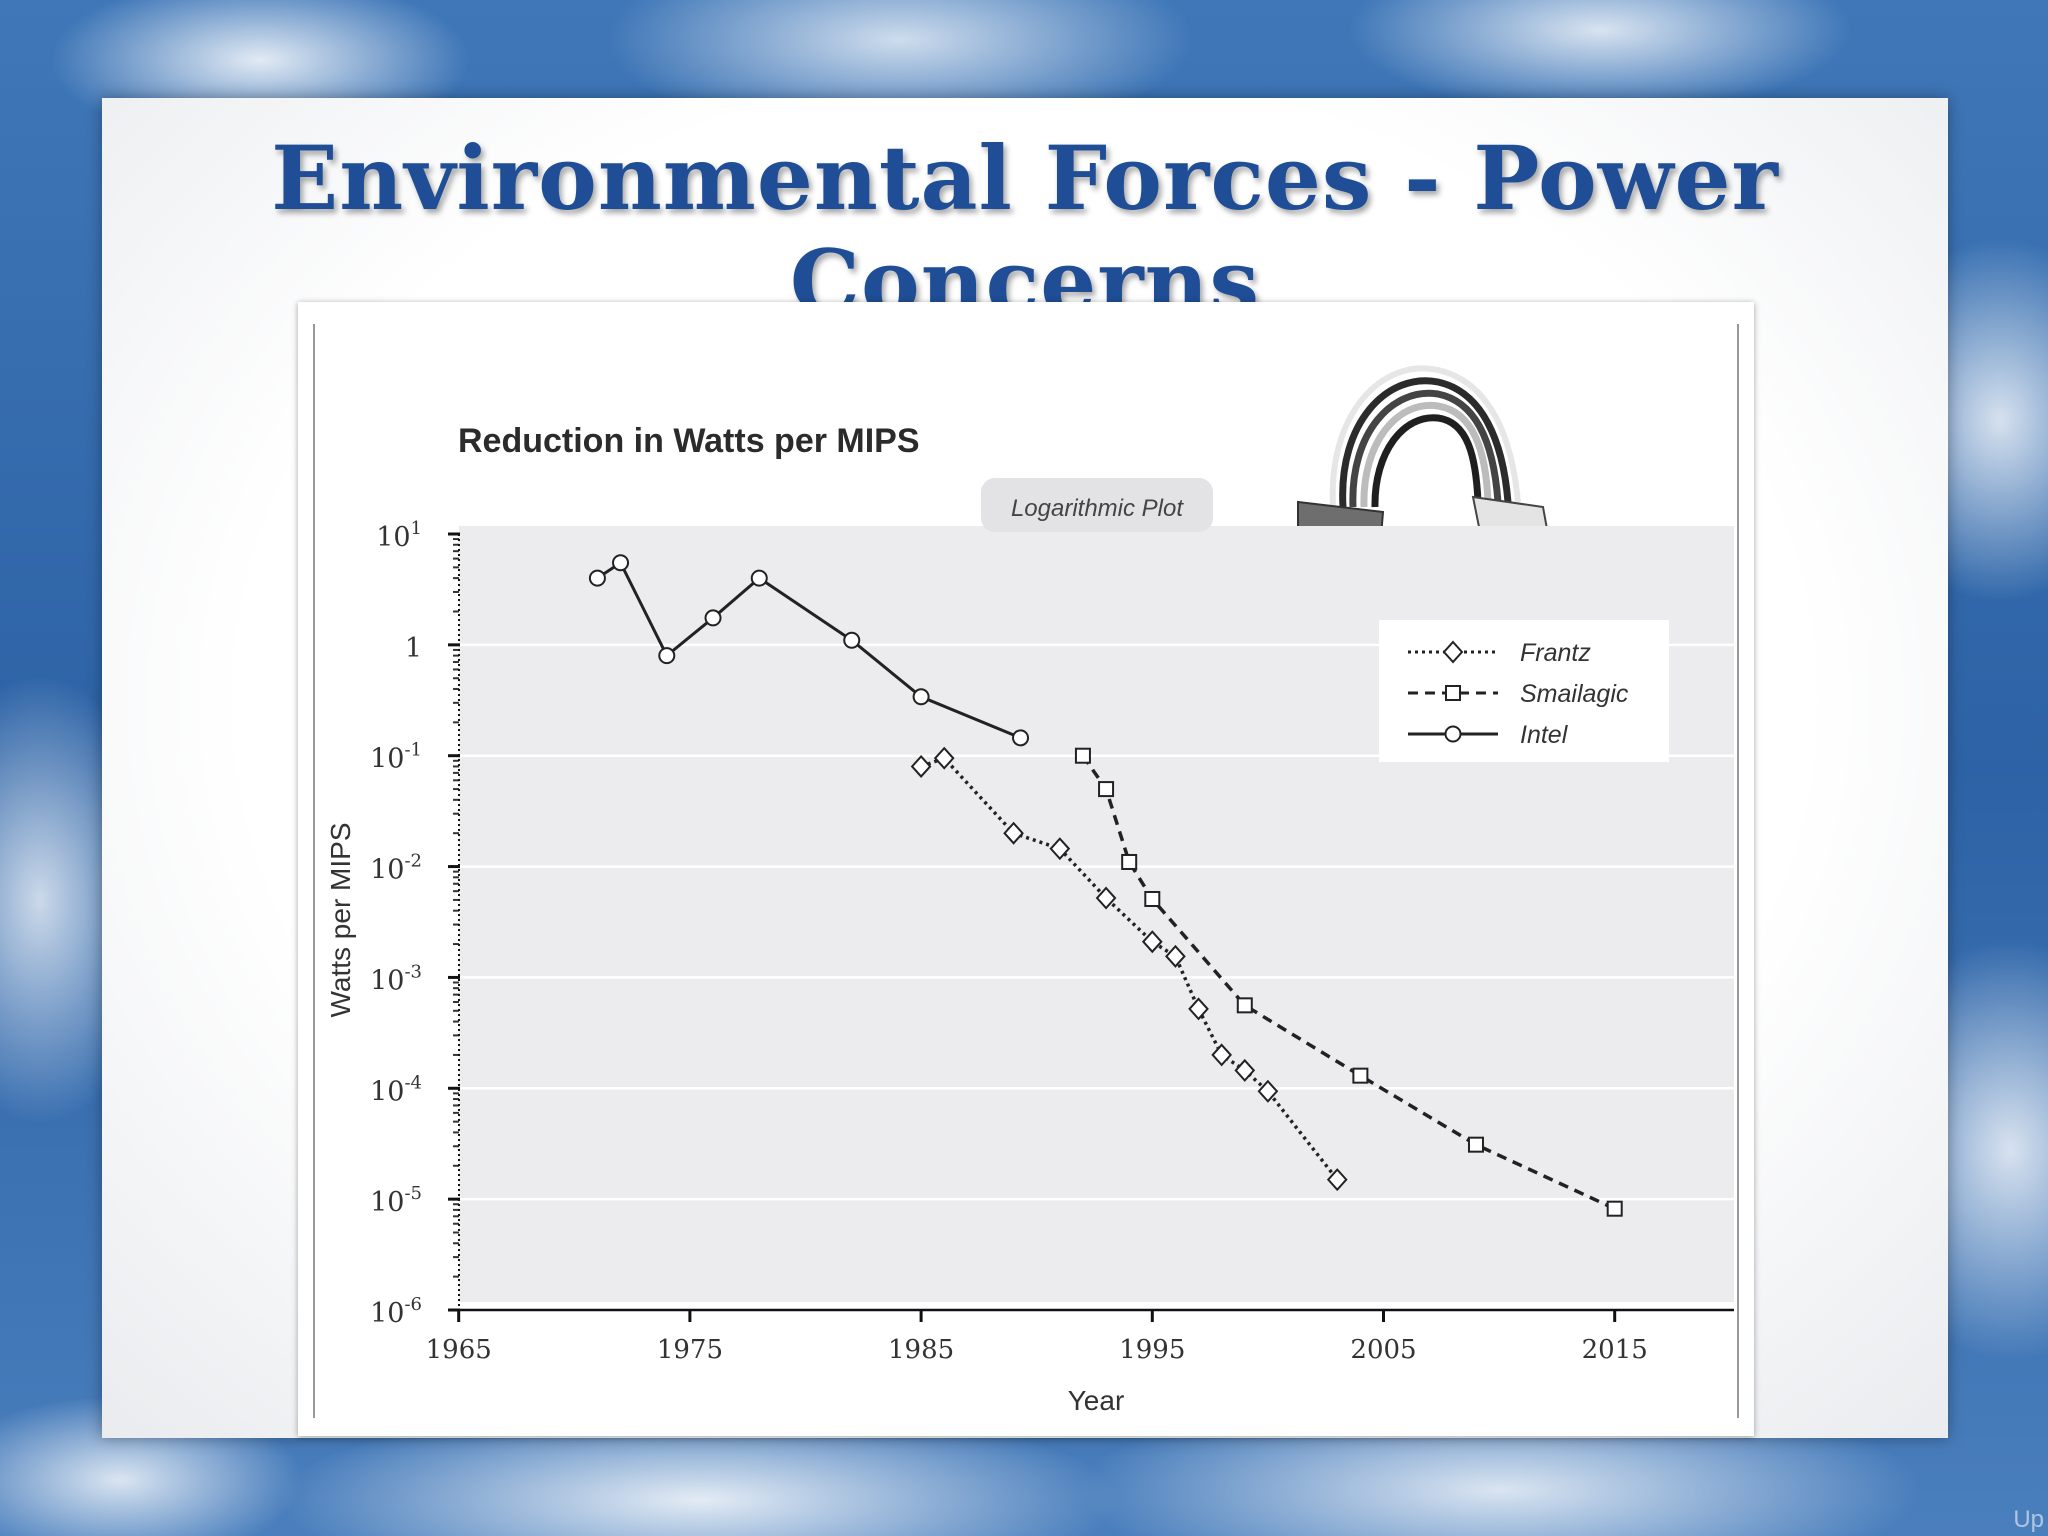  What do you see at coordinates (396, 757) in the screenshot?
I see `y-tick-label: 10⁻¹` at bounding box center [396, 757].